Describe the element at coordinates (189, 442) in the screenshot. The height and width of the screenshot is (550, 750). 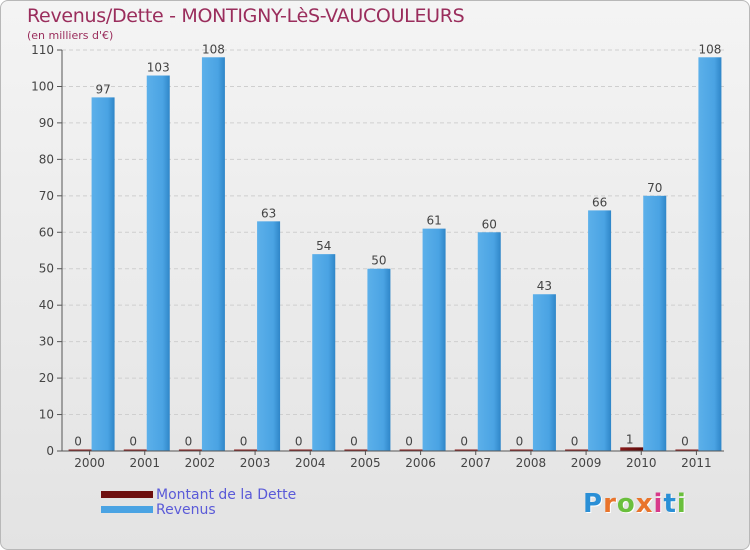
I see `label-debt-2002: 0` at that location.